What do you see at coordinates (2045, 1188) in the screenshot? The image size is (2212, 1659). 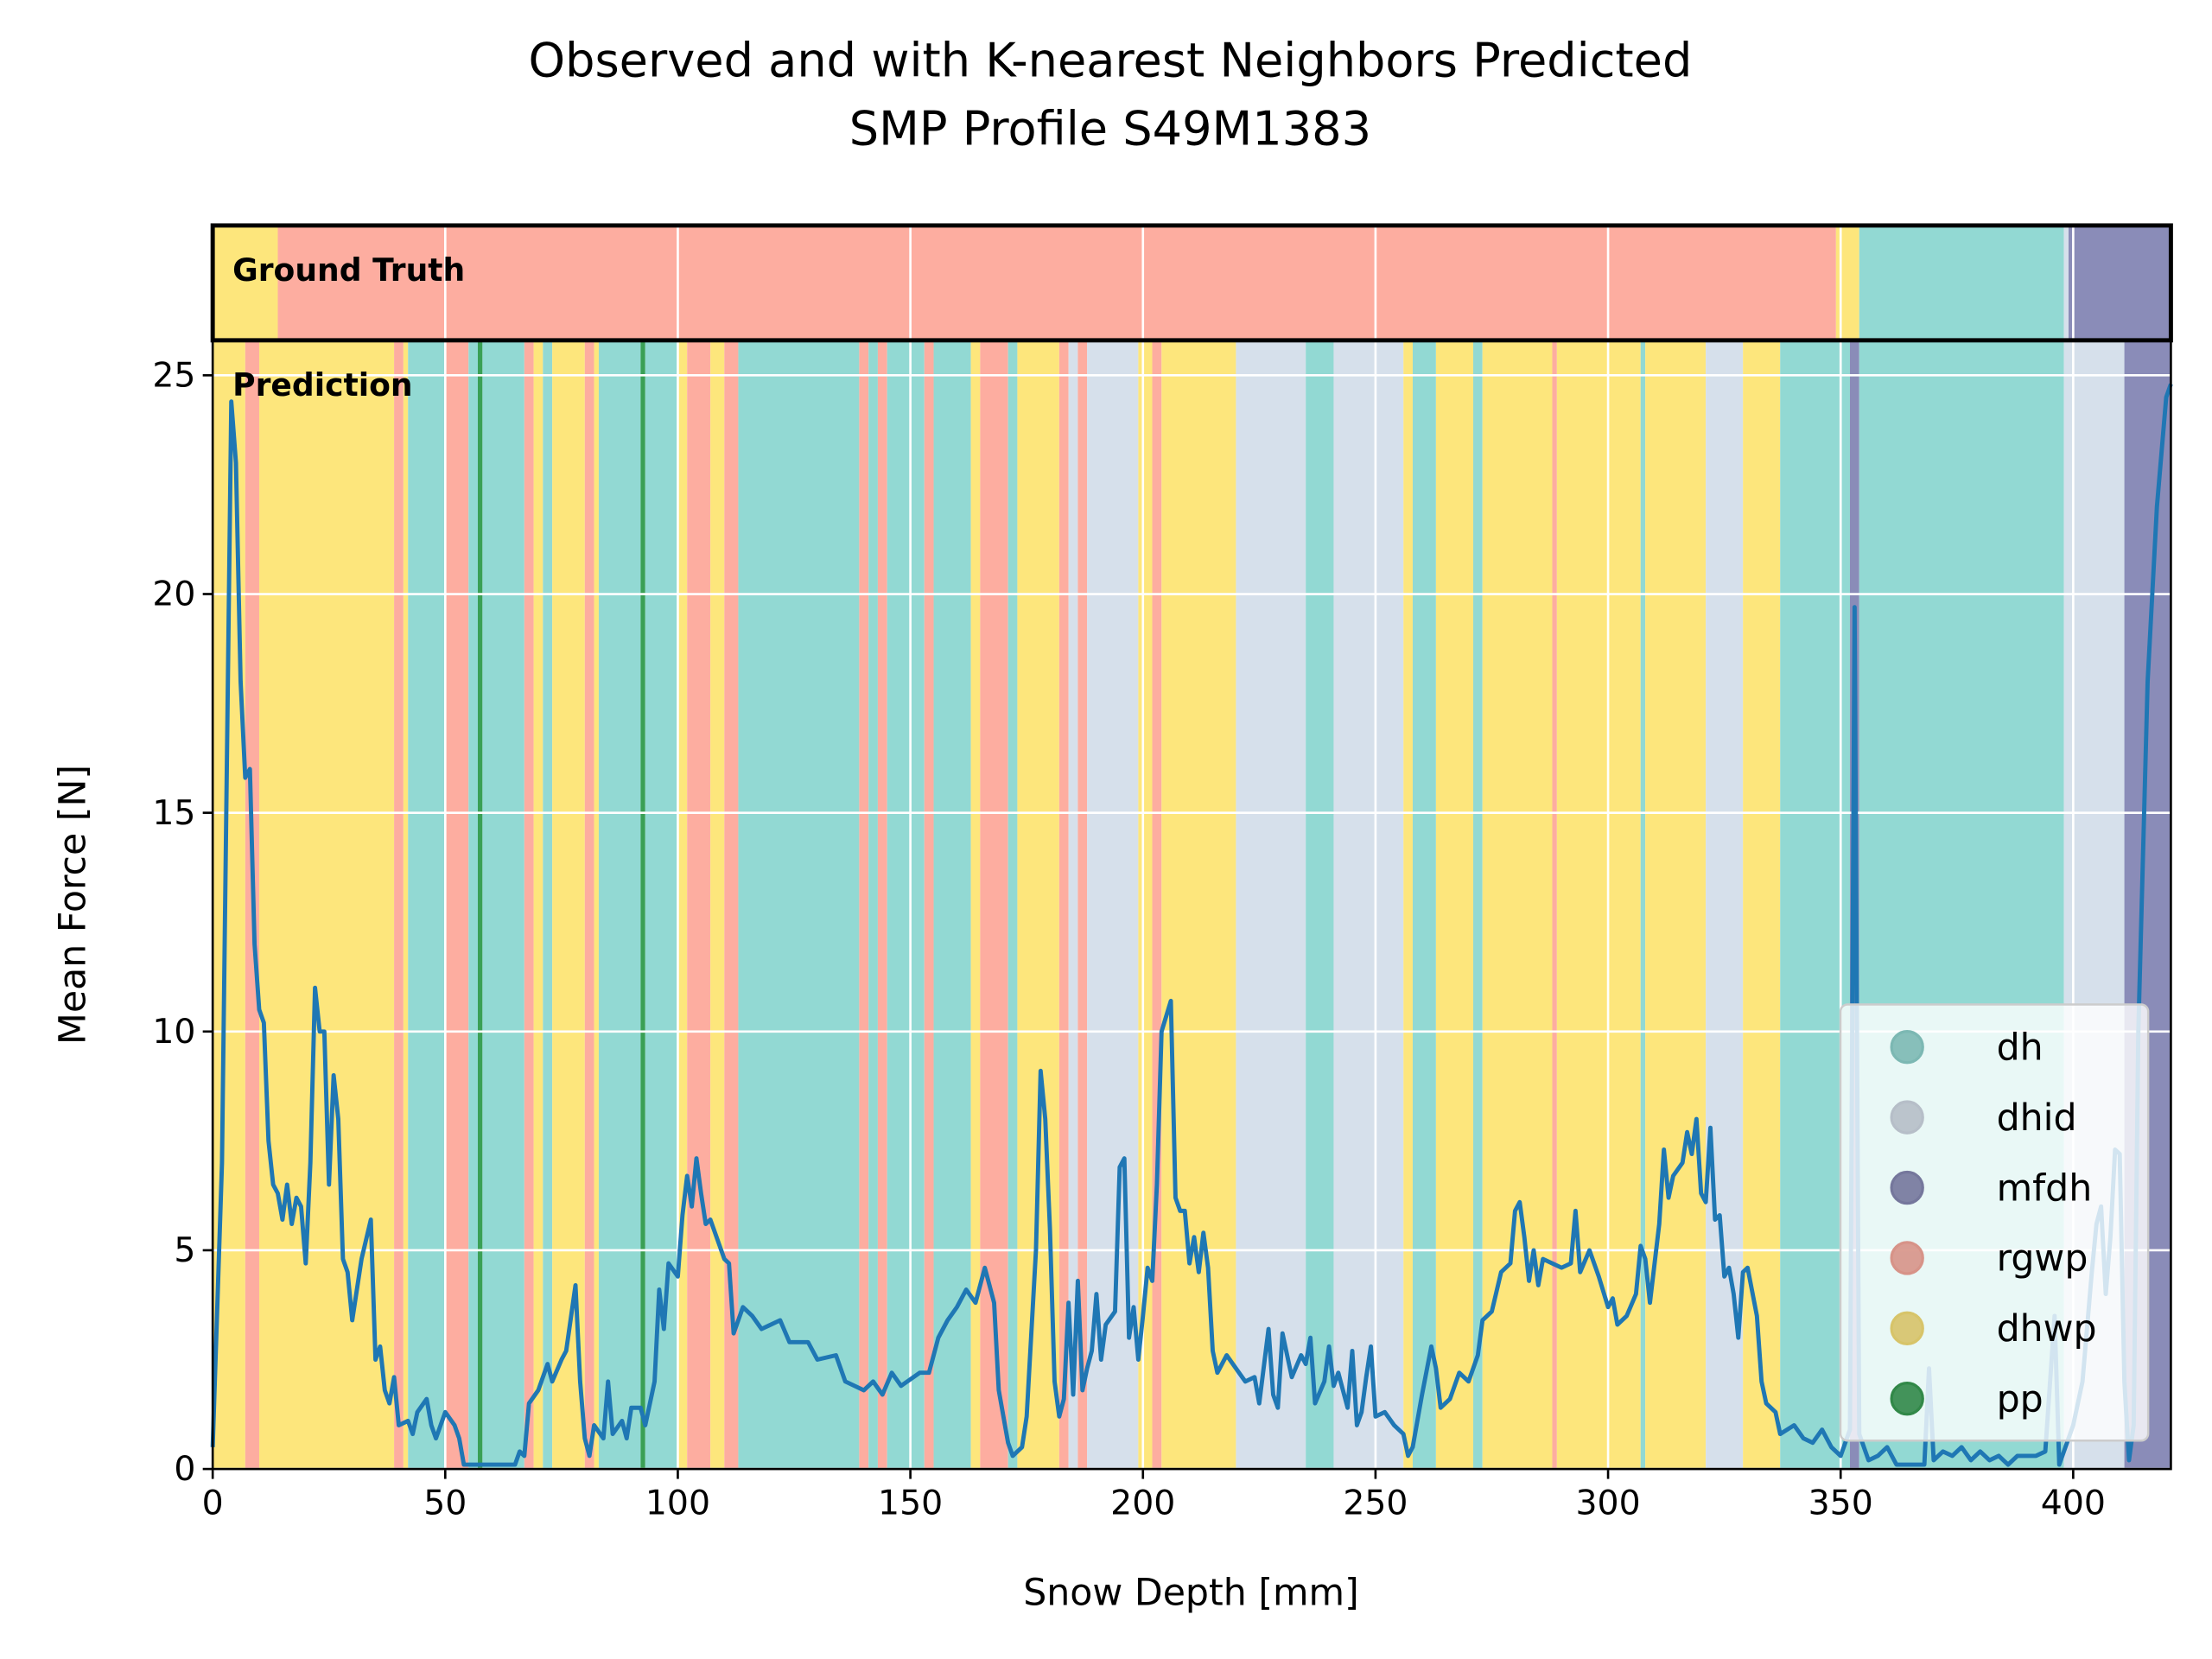 I see `legend-label: mfdh` at bounding box center [2045, 1188].